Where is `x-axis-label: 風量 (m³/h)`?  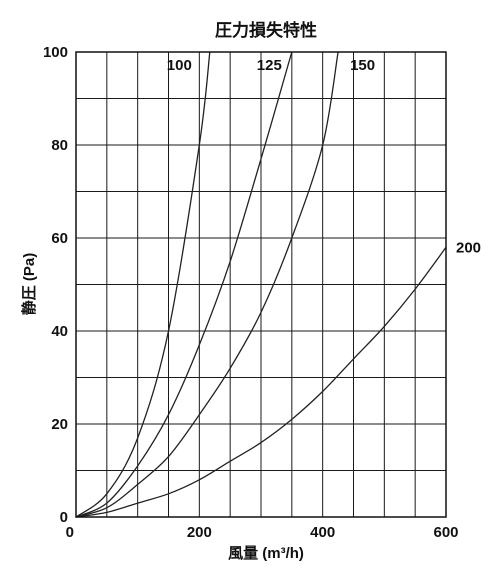 x-axis-label: 風量 (m³/h) is located at coordinates (266, 553).